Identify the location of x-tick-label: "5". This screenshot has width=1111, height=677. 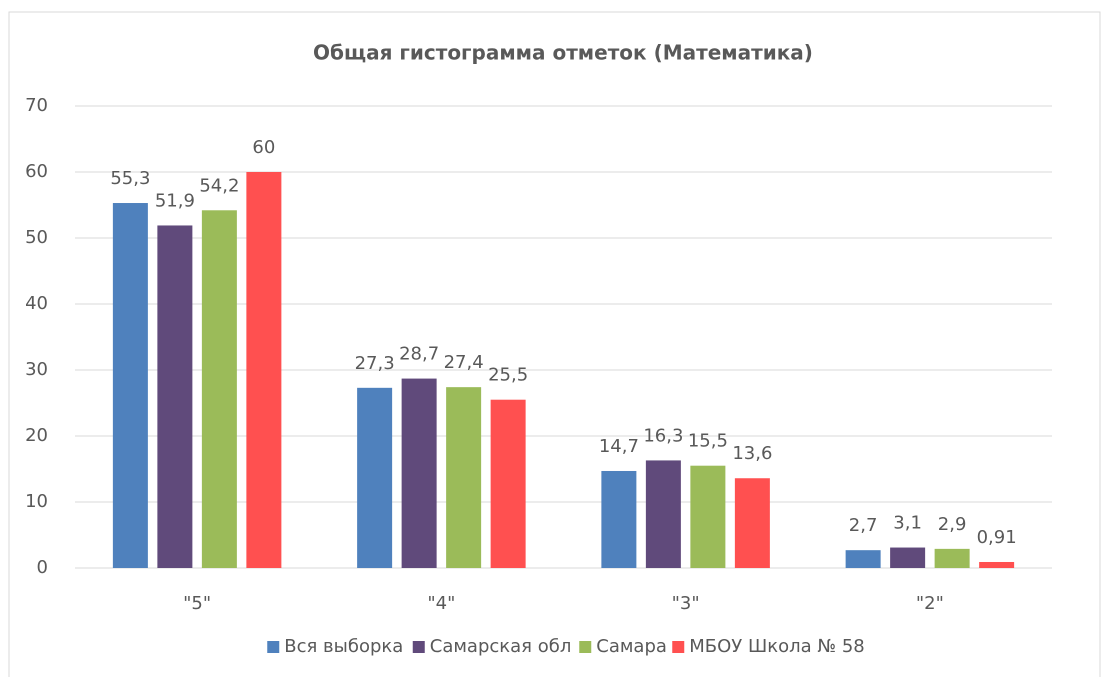
(197, 603).